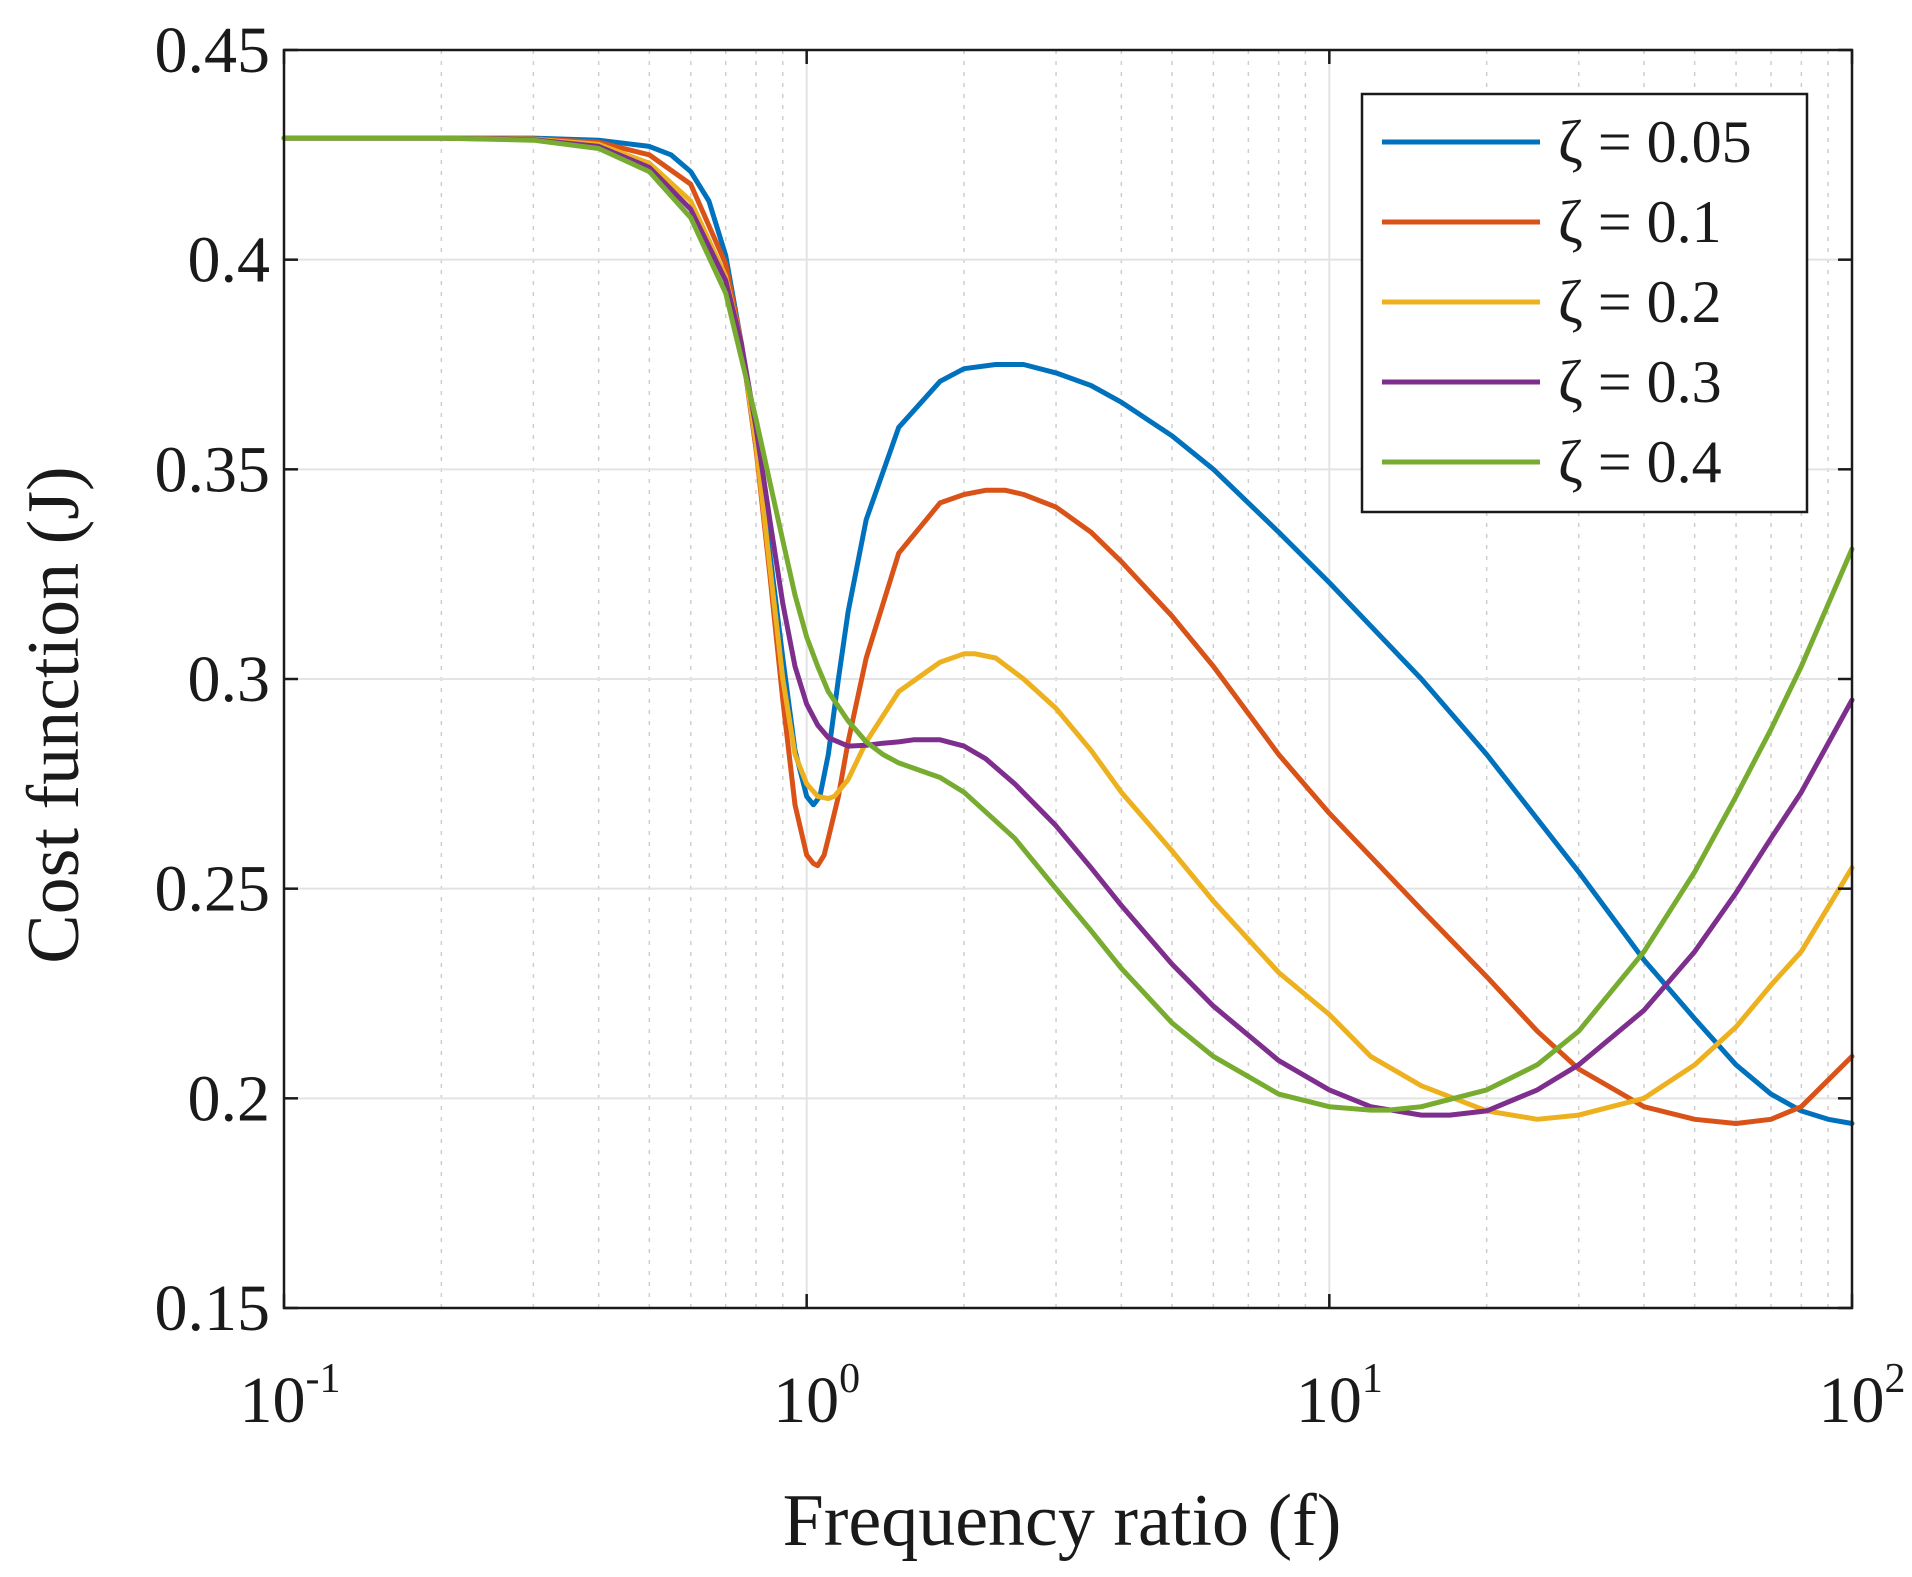  Describe the element at coordinates (229, 1098) in the screenshot. I see `y-tick-label: 0.2` at that location.